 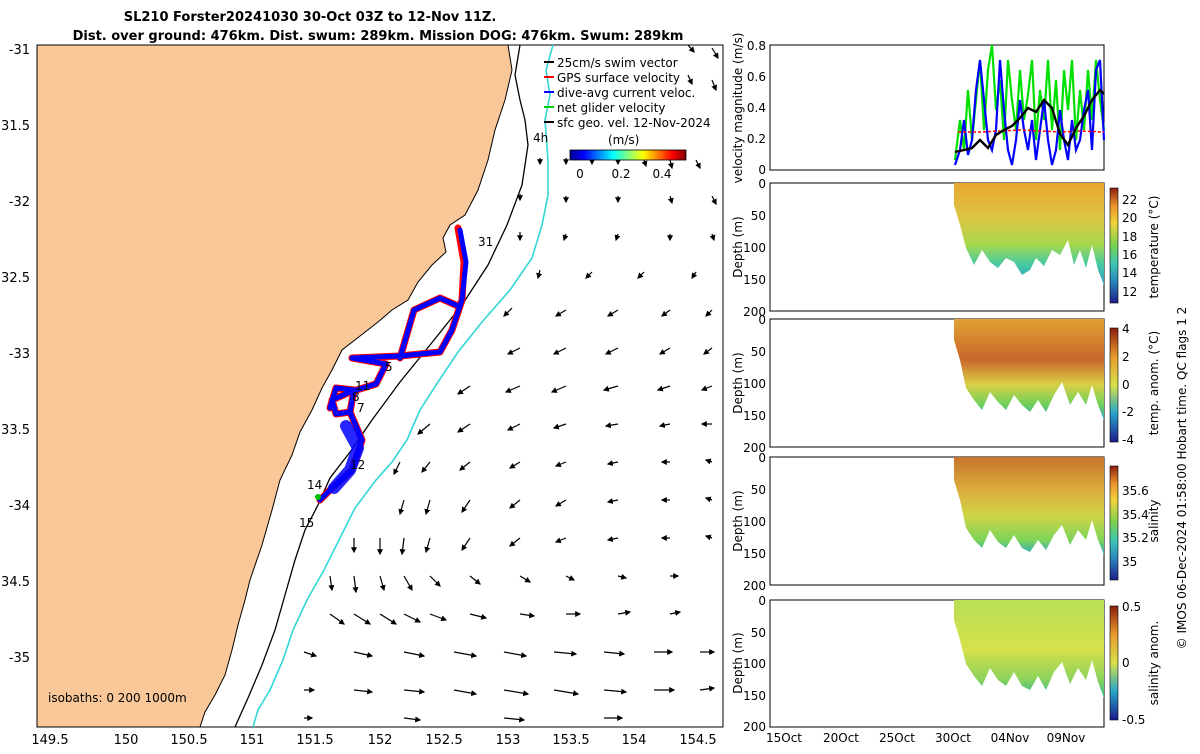 I want to click on ctick: 4, so click(x=1126, y=329).